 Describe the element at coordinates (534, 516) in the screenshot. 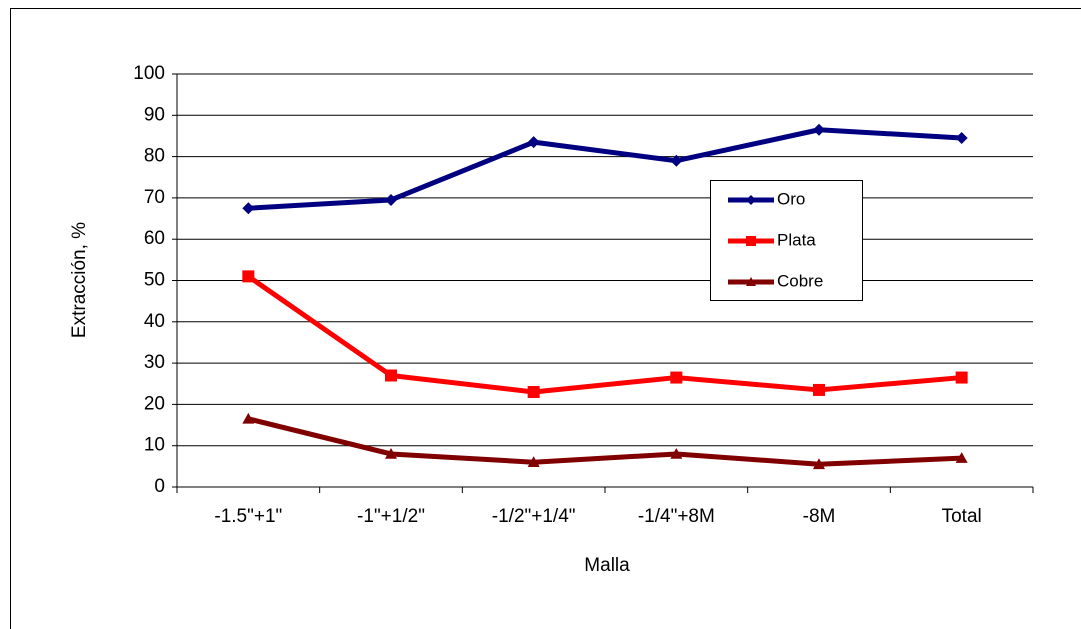

I see `x-tick-label: -1/2"+1/4"` at that location.